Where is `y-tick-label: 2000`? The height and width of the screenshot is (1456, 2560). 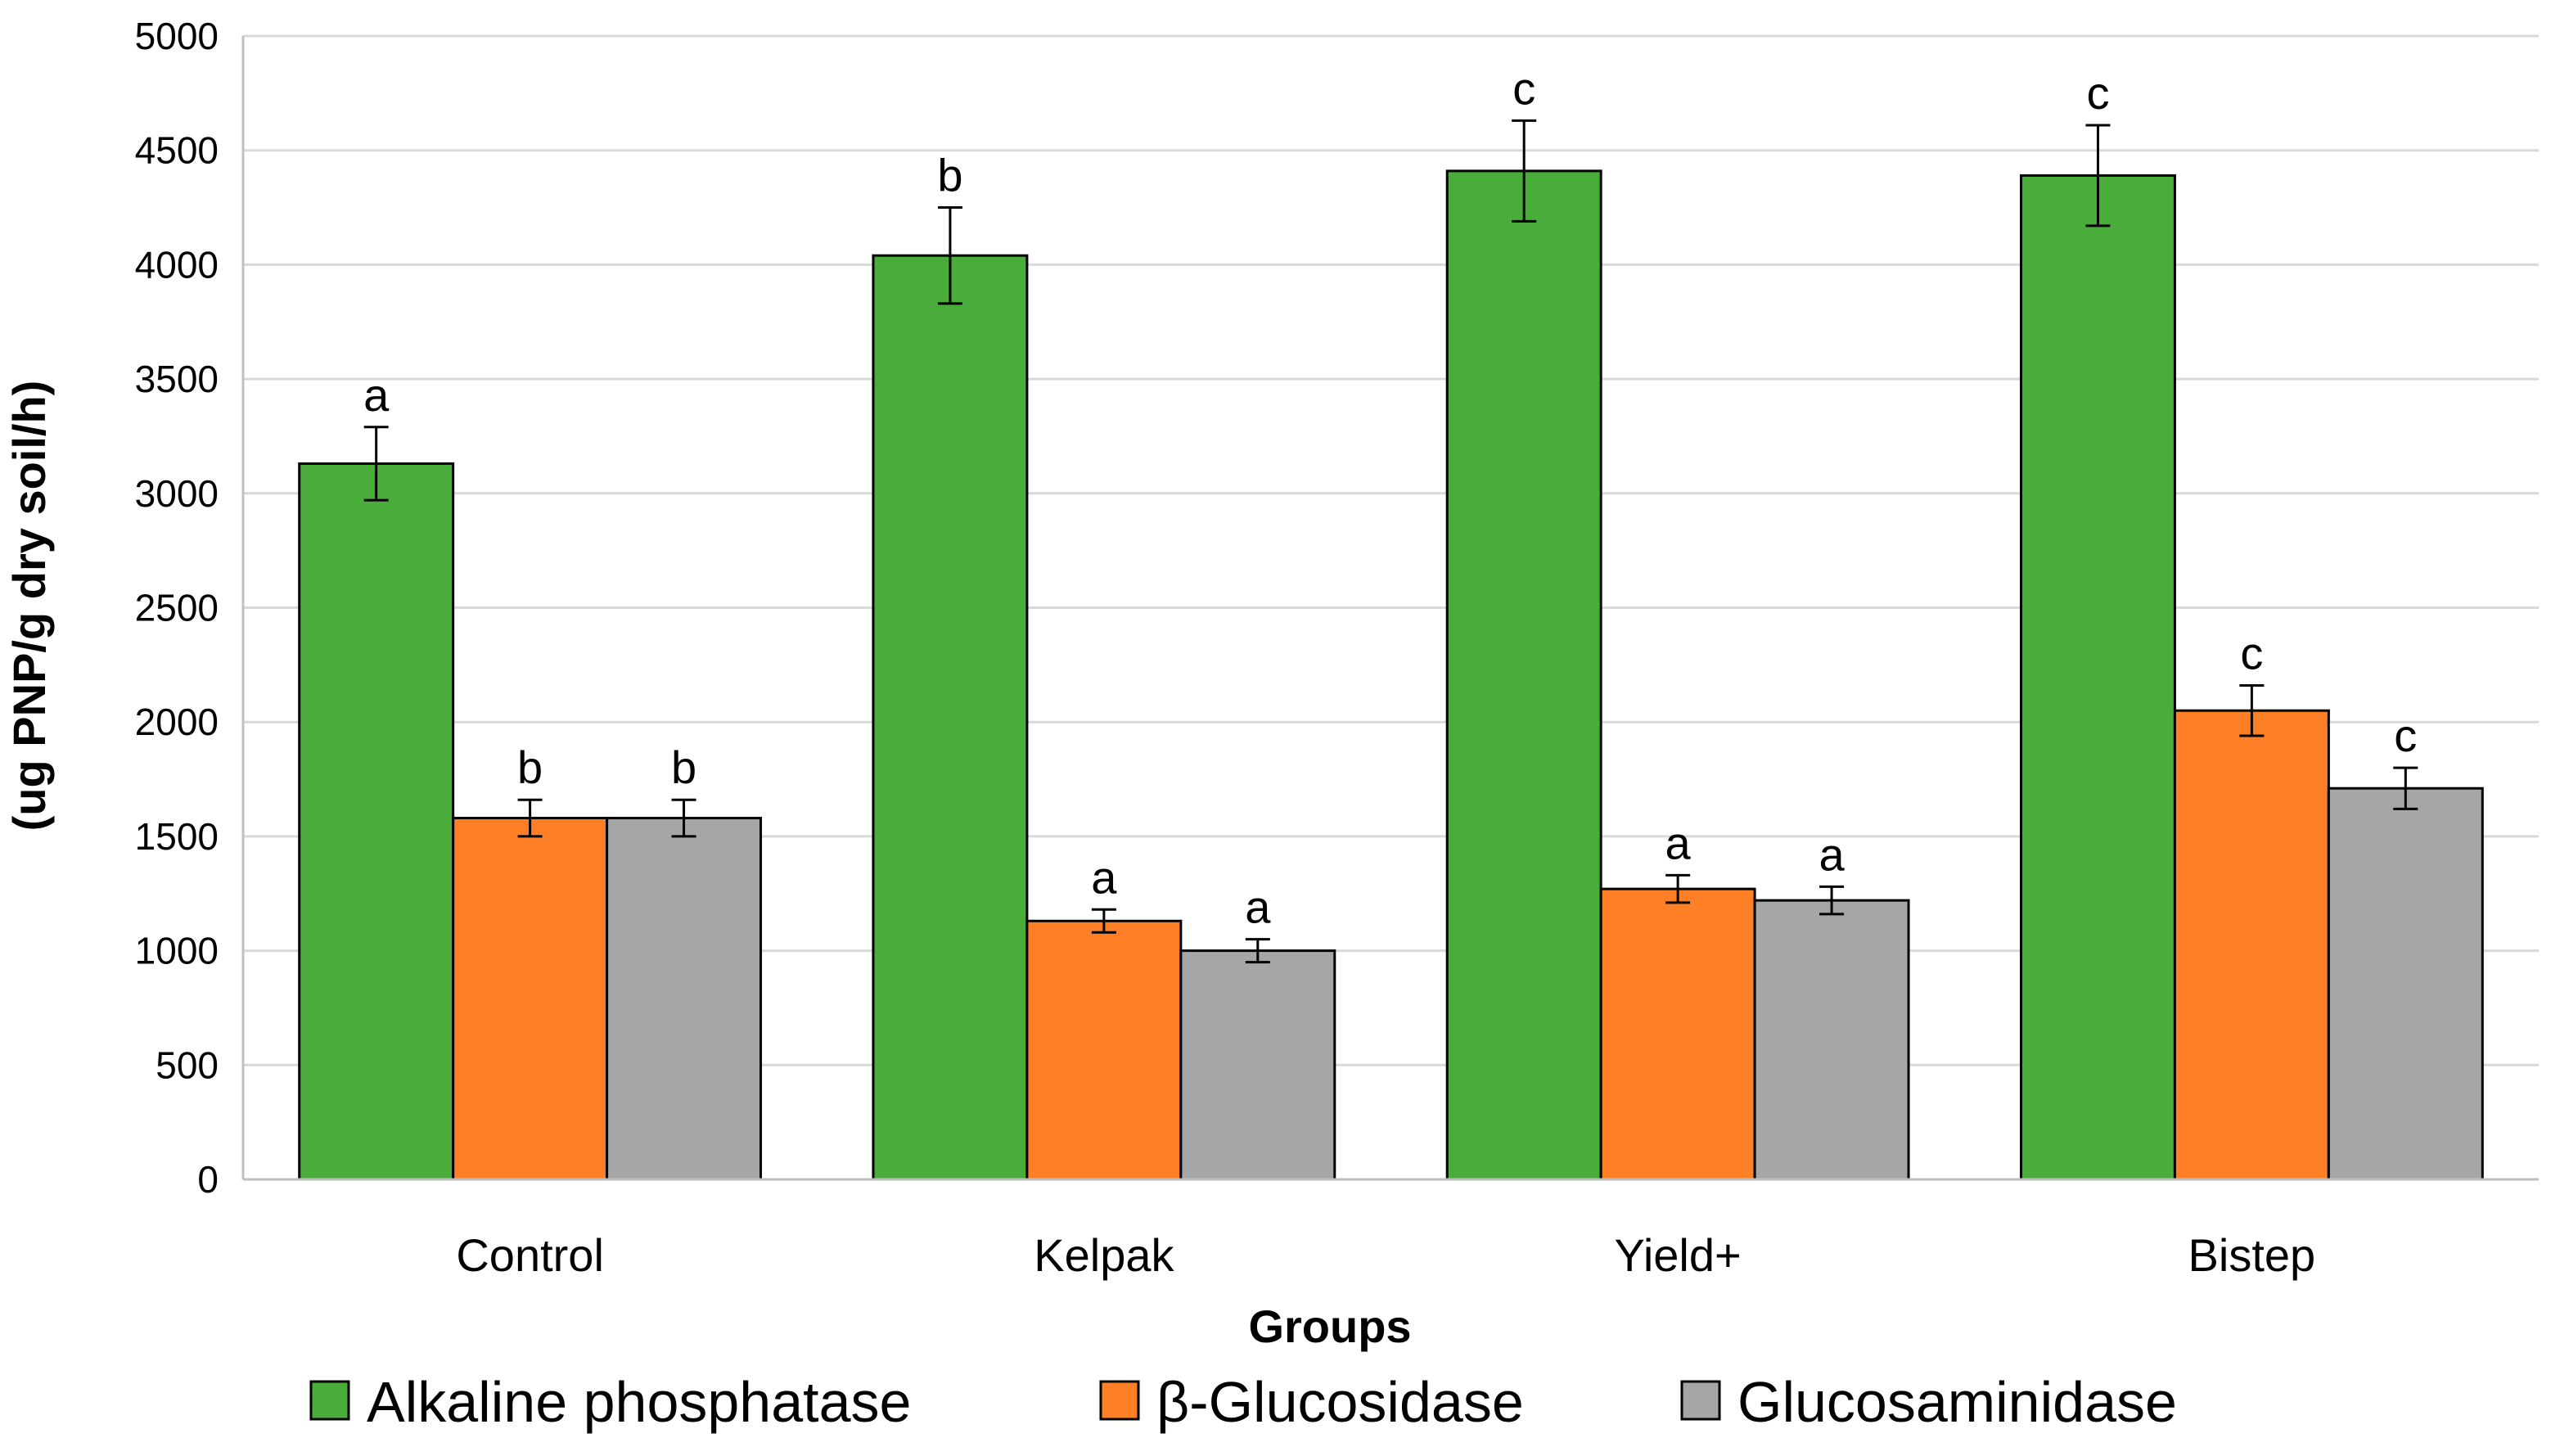
y-tick-label: 2000 is located at coordinates (177, 722).